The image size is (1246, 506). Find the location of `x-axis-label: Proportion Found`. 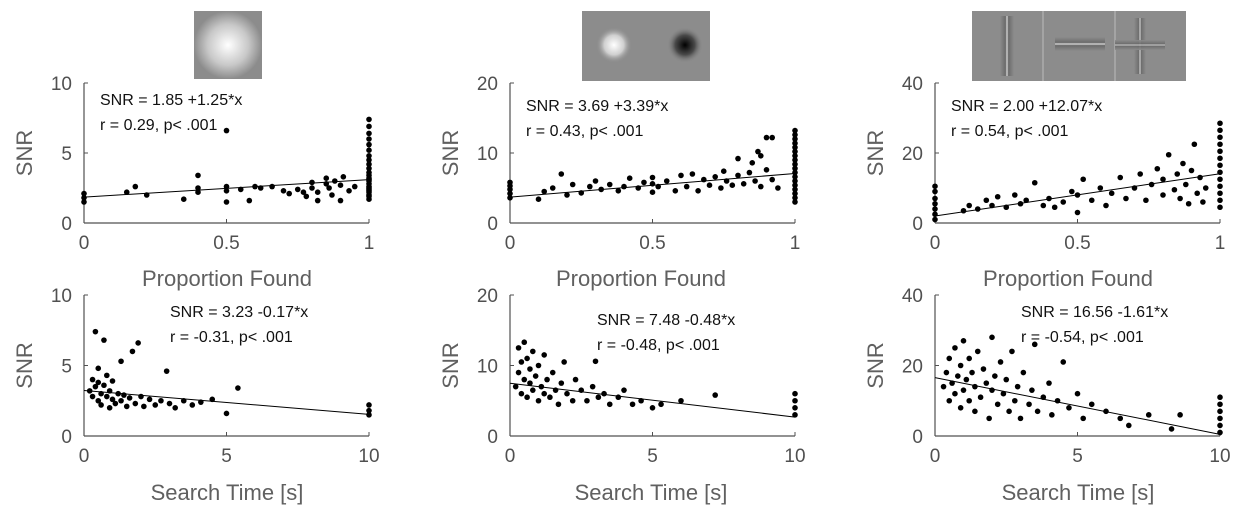

x-axis-label: Proportion Found is located at coordinates (641, 278).